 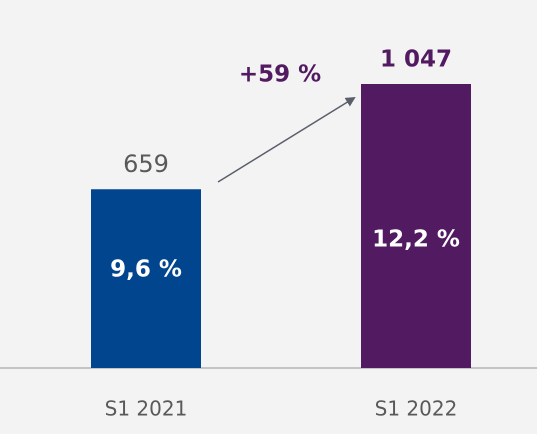 What do you see at coordinates (280, 75) in the screenshot?
I see `growth-label: +59 %` at bounding box center [280, 75].